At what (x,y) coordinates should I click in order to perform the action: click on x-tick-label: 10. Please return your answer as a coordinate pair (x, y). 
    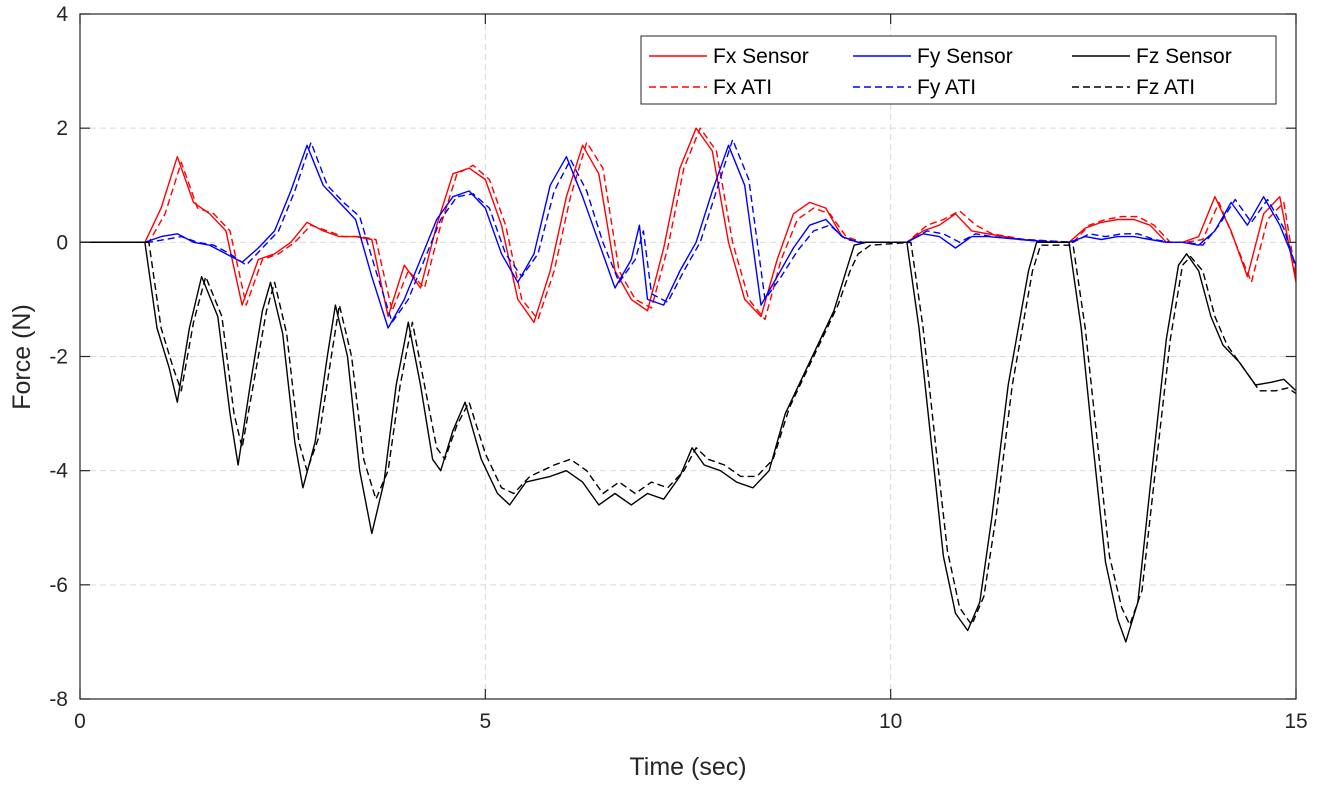
    Looking at the image, I should click on (890, 721).